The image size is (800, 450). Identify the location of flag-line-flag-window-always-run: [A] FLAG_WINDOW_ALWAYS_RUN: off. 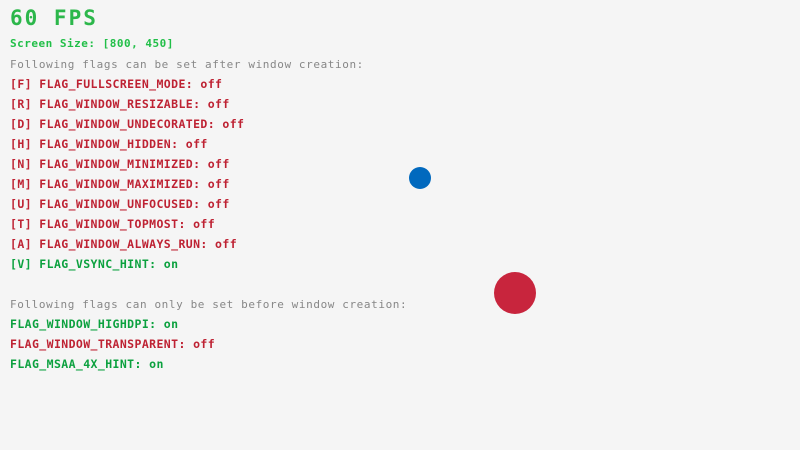
(124, 244).